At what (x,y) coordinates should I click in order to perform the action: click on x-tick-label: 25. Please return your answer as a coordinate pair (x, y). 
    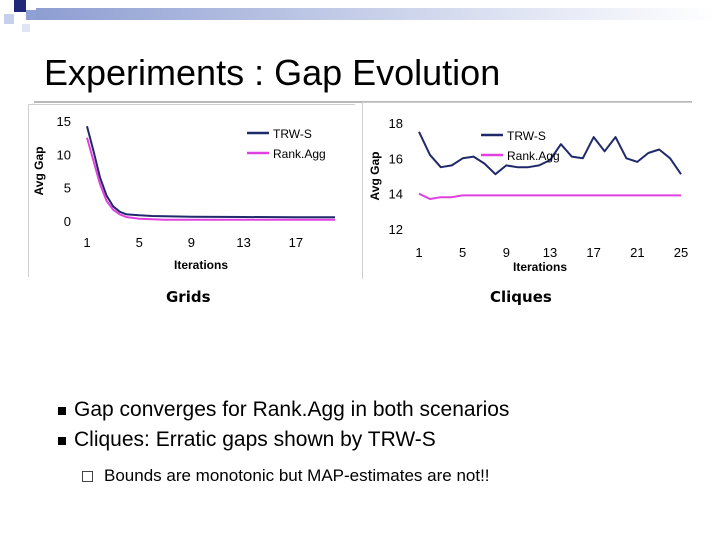
    Looking at the image, I should click on (681, 252).